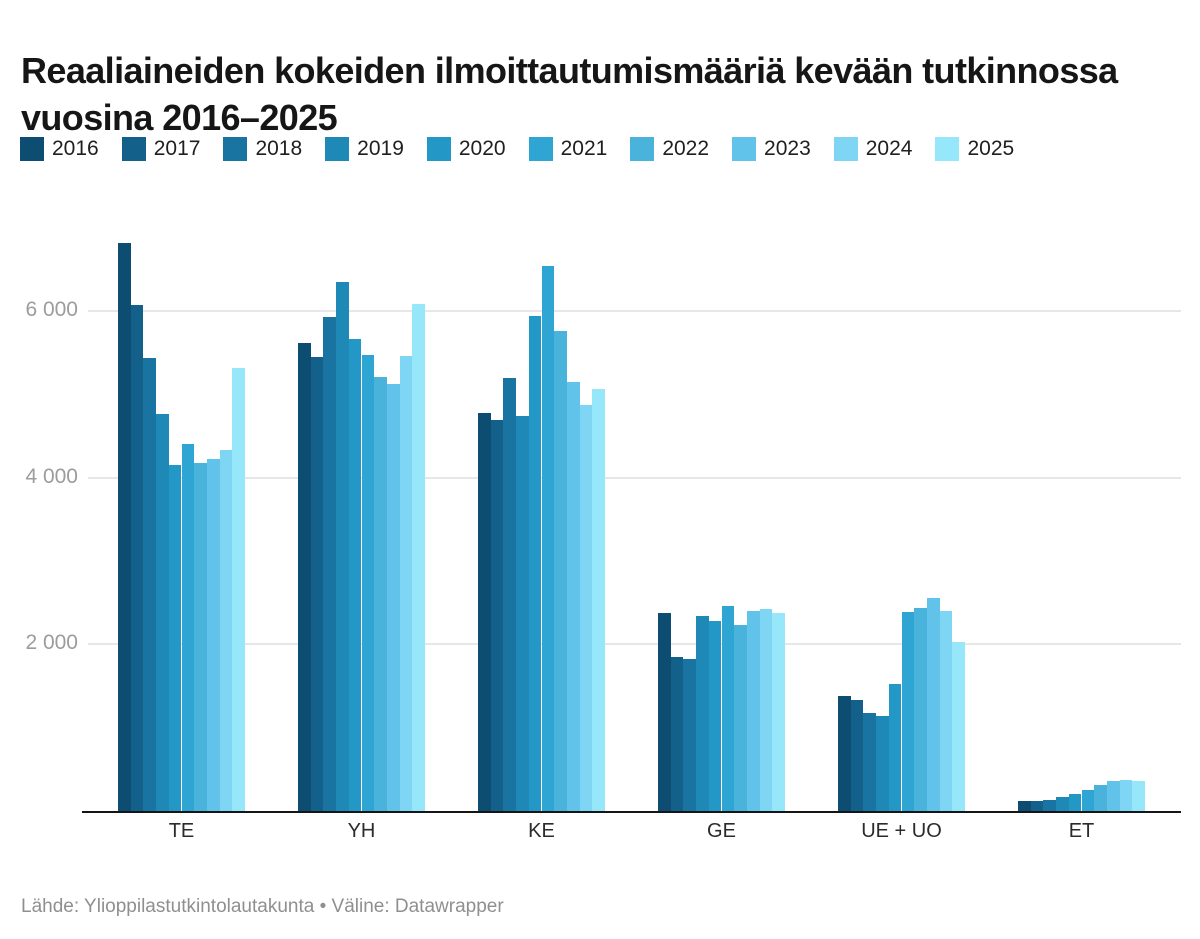  Describe the element at coordinates (510, 594) in the screenshot. I see `bar-ke-2018` at that location.